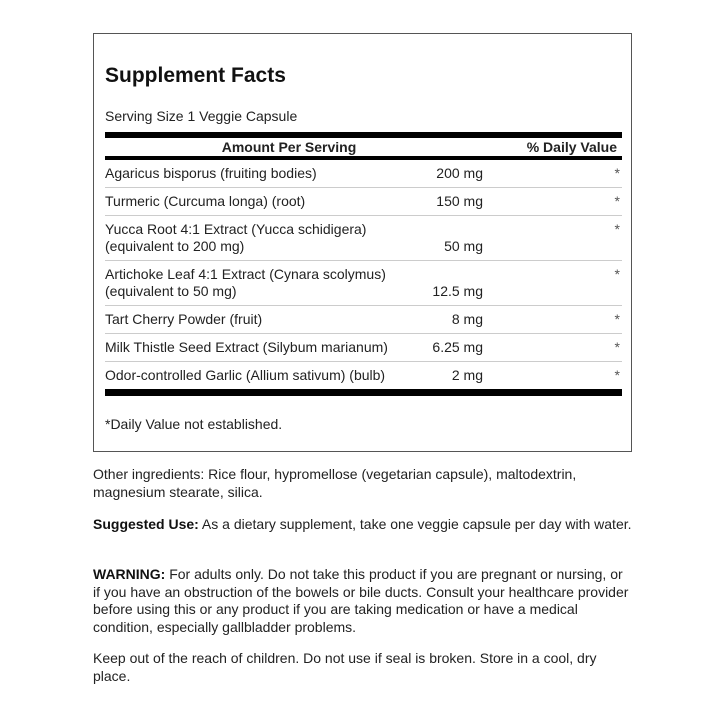 The width and height of the screenshot is (720, 720). I want to click on table-row: Tart Cherry Powder (fruit) 8 mg *, so click(363, 320).